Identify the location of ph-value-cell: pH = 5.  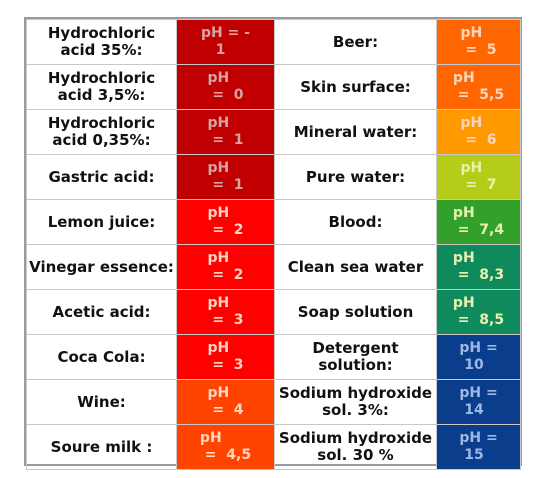
(478, 42).